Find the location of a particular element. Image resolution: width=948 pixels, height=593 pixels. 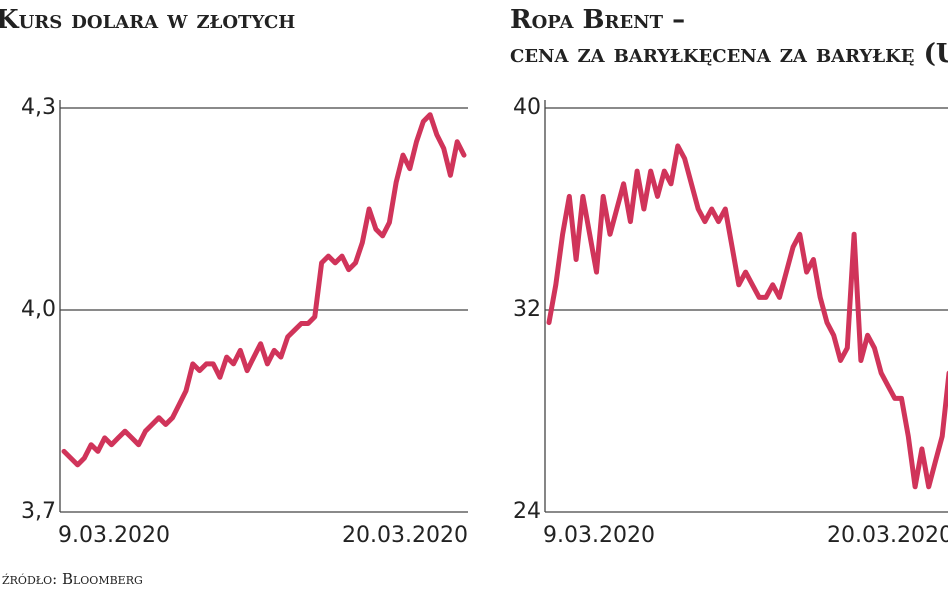

y-tick-label: 24 is located at coordinates (527, 511).